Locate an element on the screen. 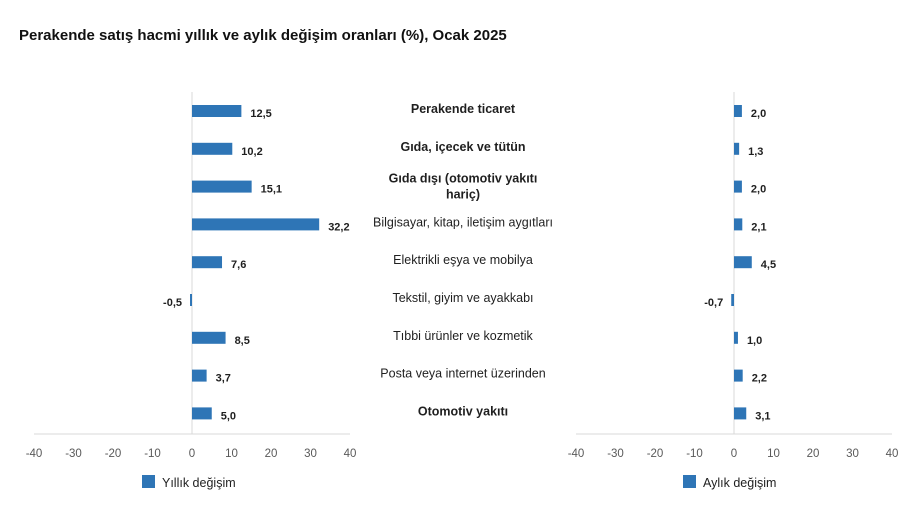 This screenshot has height=512, width=923. monthly-tick-label: 40 is located at coordinates (892, 454).